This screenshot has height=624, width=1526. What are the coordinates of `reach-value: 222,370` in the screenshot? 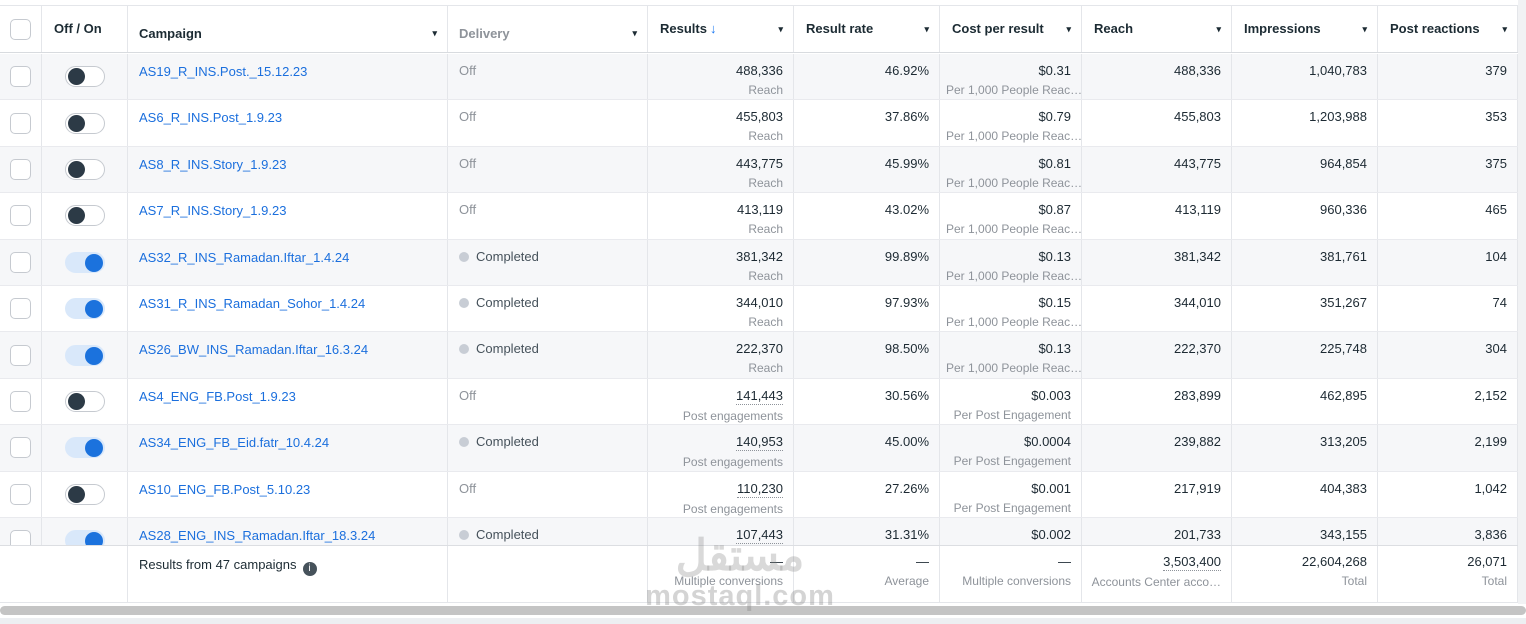 It's located at (1197, 349).